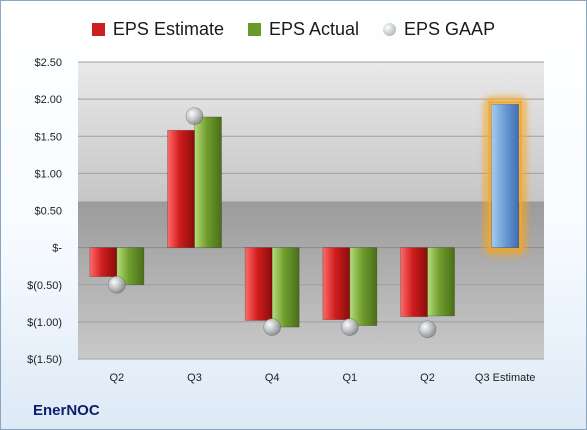 Image resolution: width=587 pixels, height=430 pixels. Describe the element at coordinates (314, 28) in the screenshot. I see `legend-label: EPS Actual` at that location.